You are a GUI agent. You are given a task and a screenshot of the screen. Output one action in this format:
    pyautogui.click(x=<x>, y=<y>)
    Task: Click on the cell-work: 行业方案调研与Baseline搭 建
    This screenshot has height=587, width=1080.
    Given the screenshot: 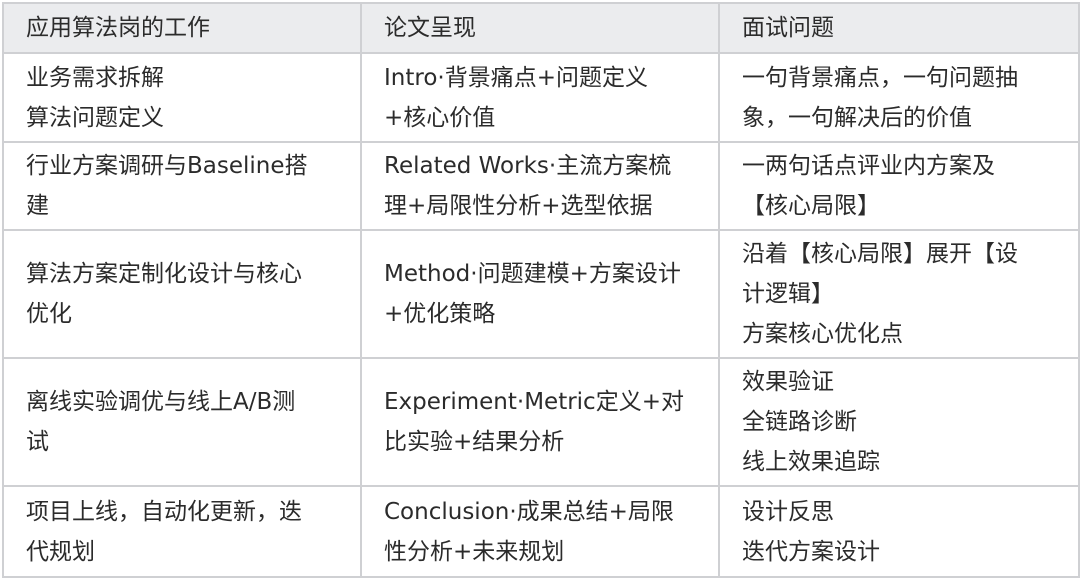 What is the action you would take?
    pyautogui.click(x=182, y=186)
    